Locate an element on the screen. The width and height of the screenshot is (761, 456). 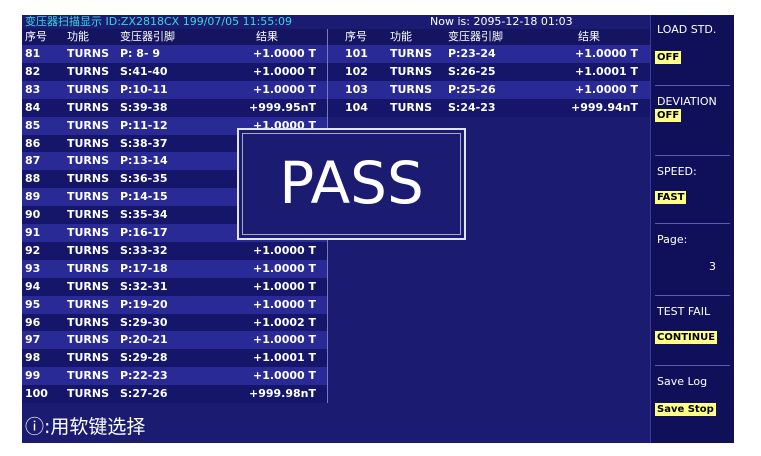
pin: S:33-32 is located at coordinates (144, 250).